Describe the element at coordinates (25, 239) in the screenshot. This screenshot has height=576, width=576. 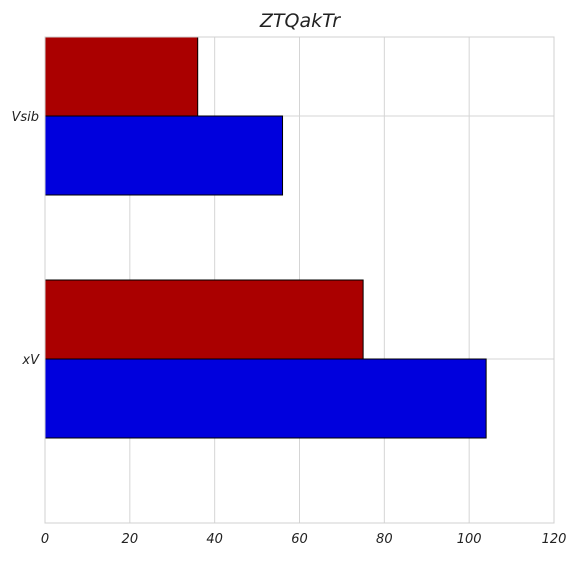
I see `y-tick-labels: Vsib xV` at that location.